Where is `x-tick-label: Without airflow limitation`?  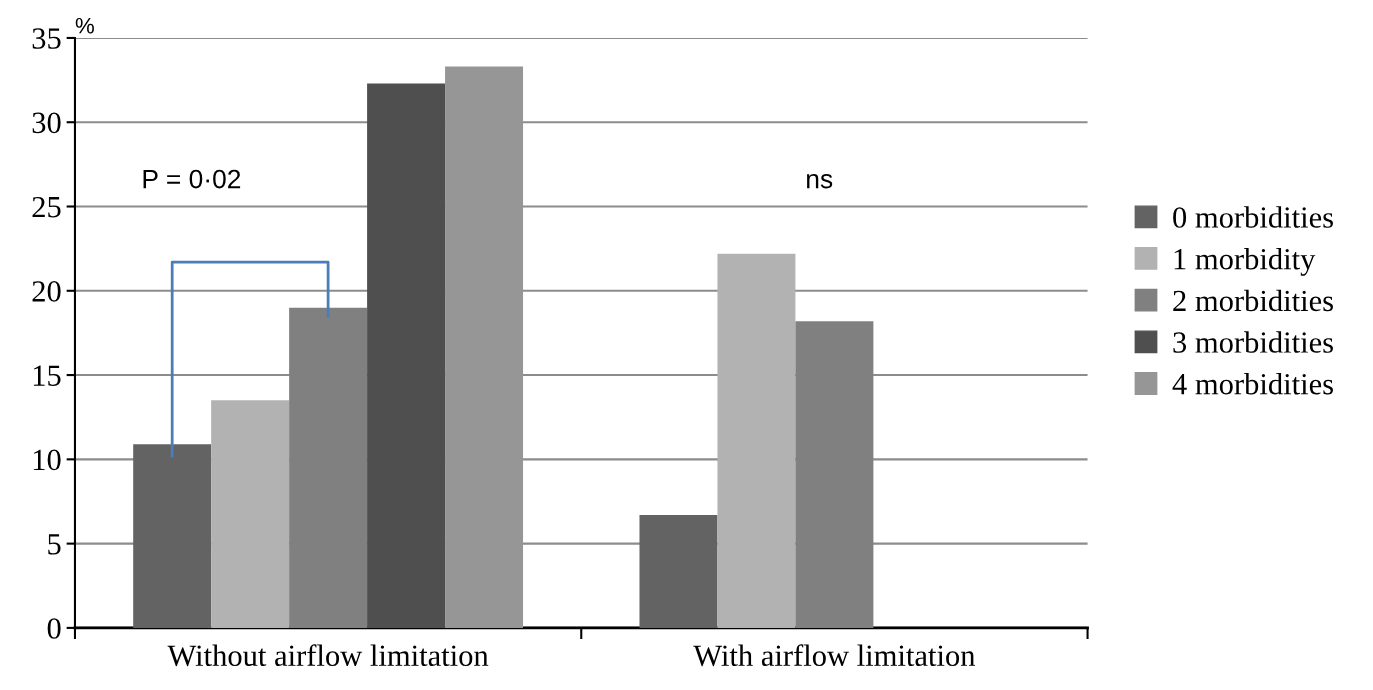
x-tick-label: Without airflow limitation is located at coordinates (328, 655).